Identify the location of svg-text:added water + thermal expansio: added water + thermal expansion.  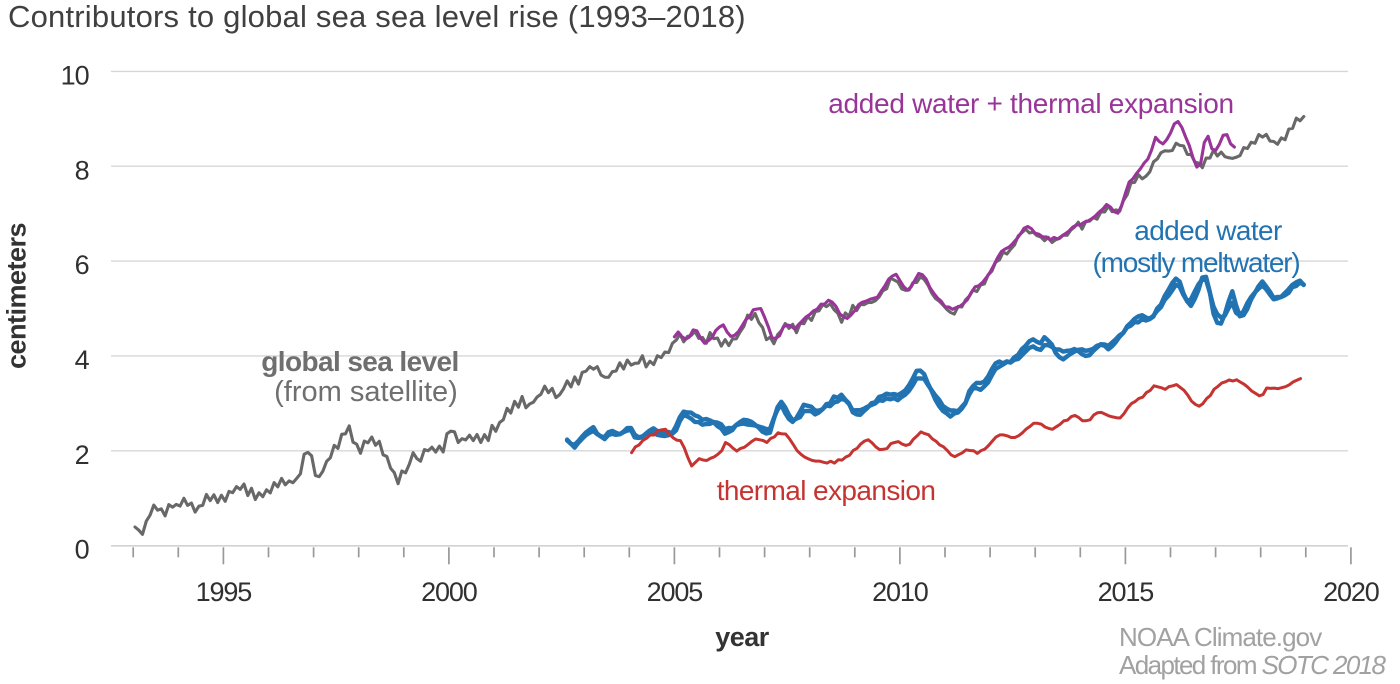
(1031, 103).